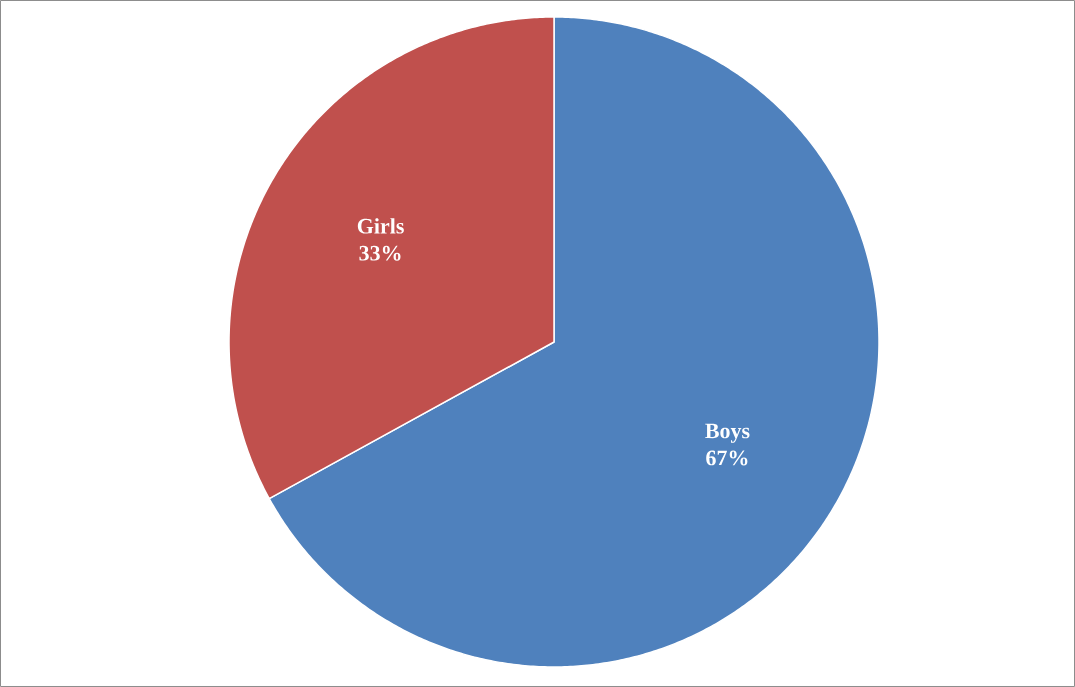 The height and width of the screenshot is (687, 1075). What do you see at coordinates (380, 253) in the screenshot?
I see `data-label: 33%` at bounding box center [380, 253].